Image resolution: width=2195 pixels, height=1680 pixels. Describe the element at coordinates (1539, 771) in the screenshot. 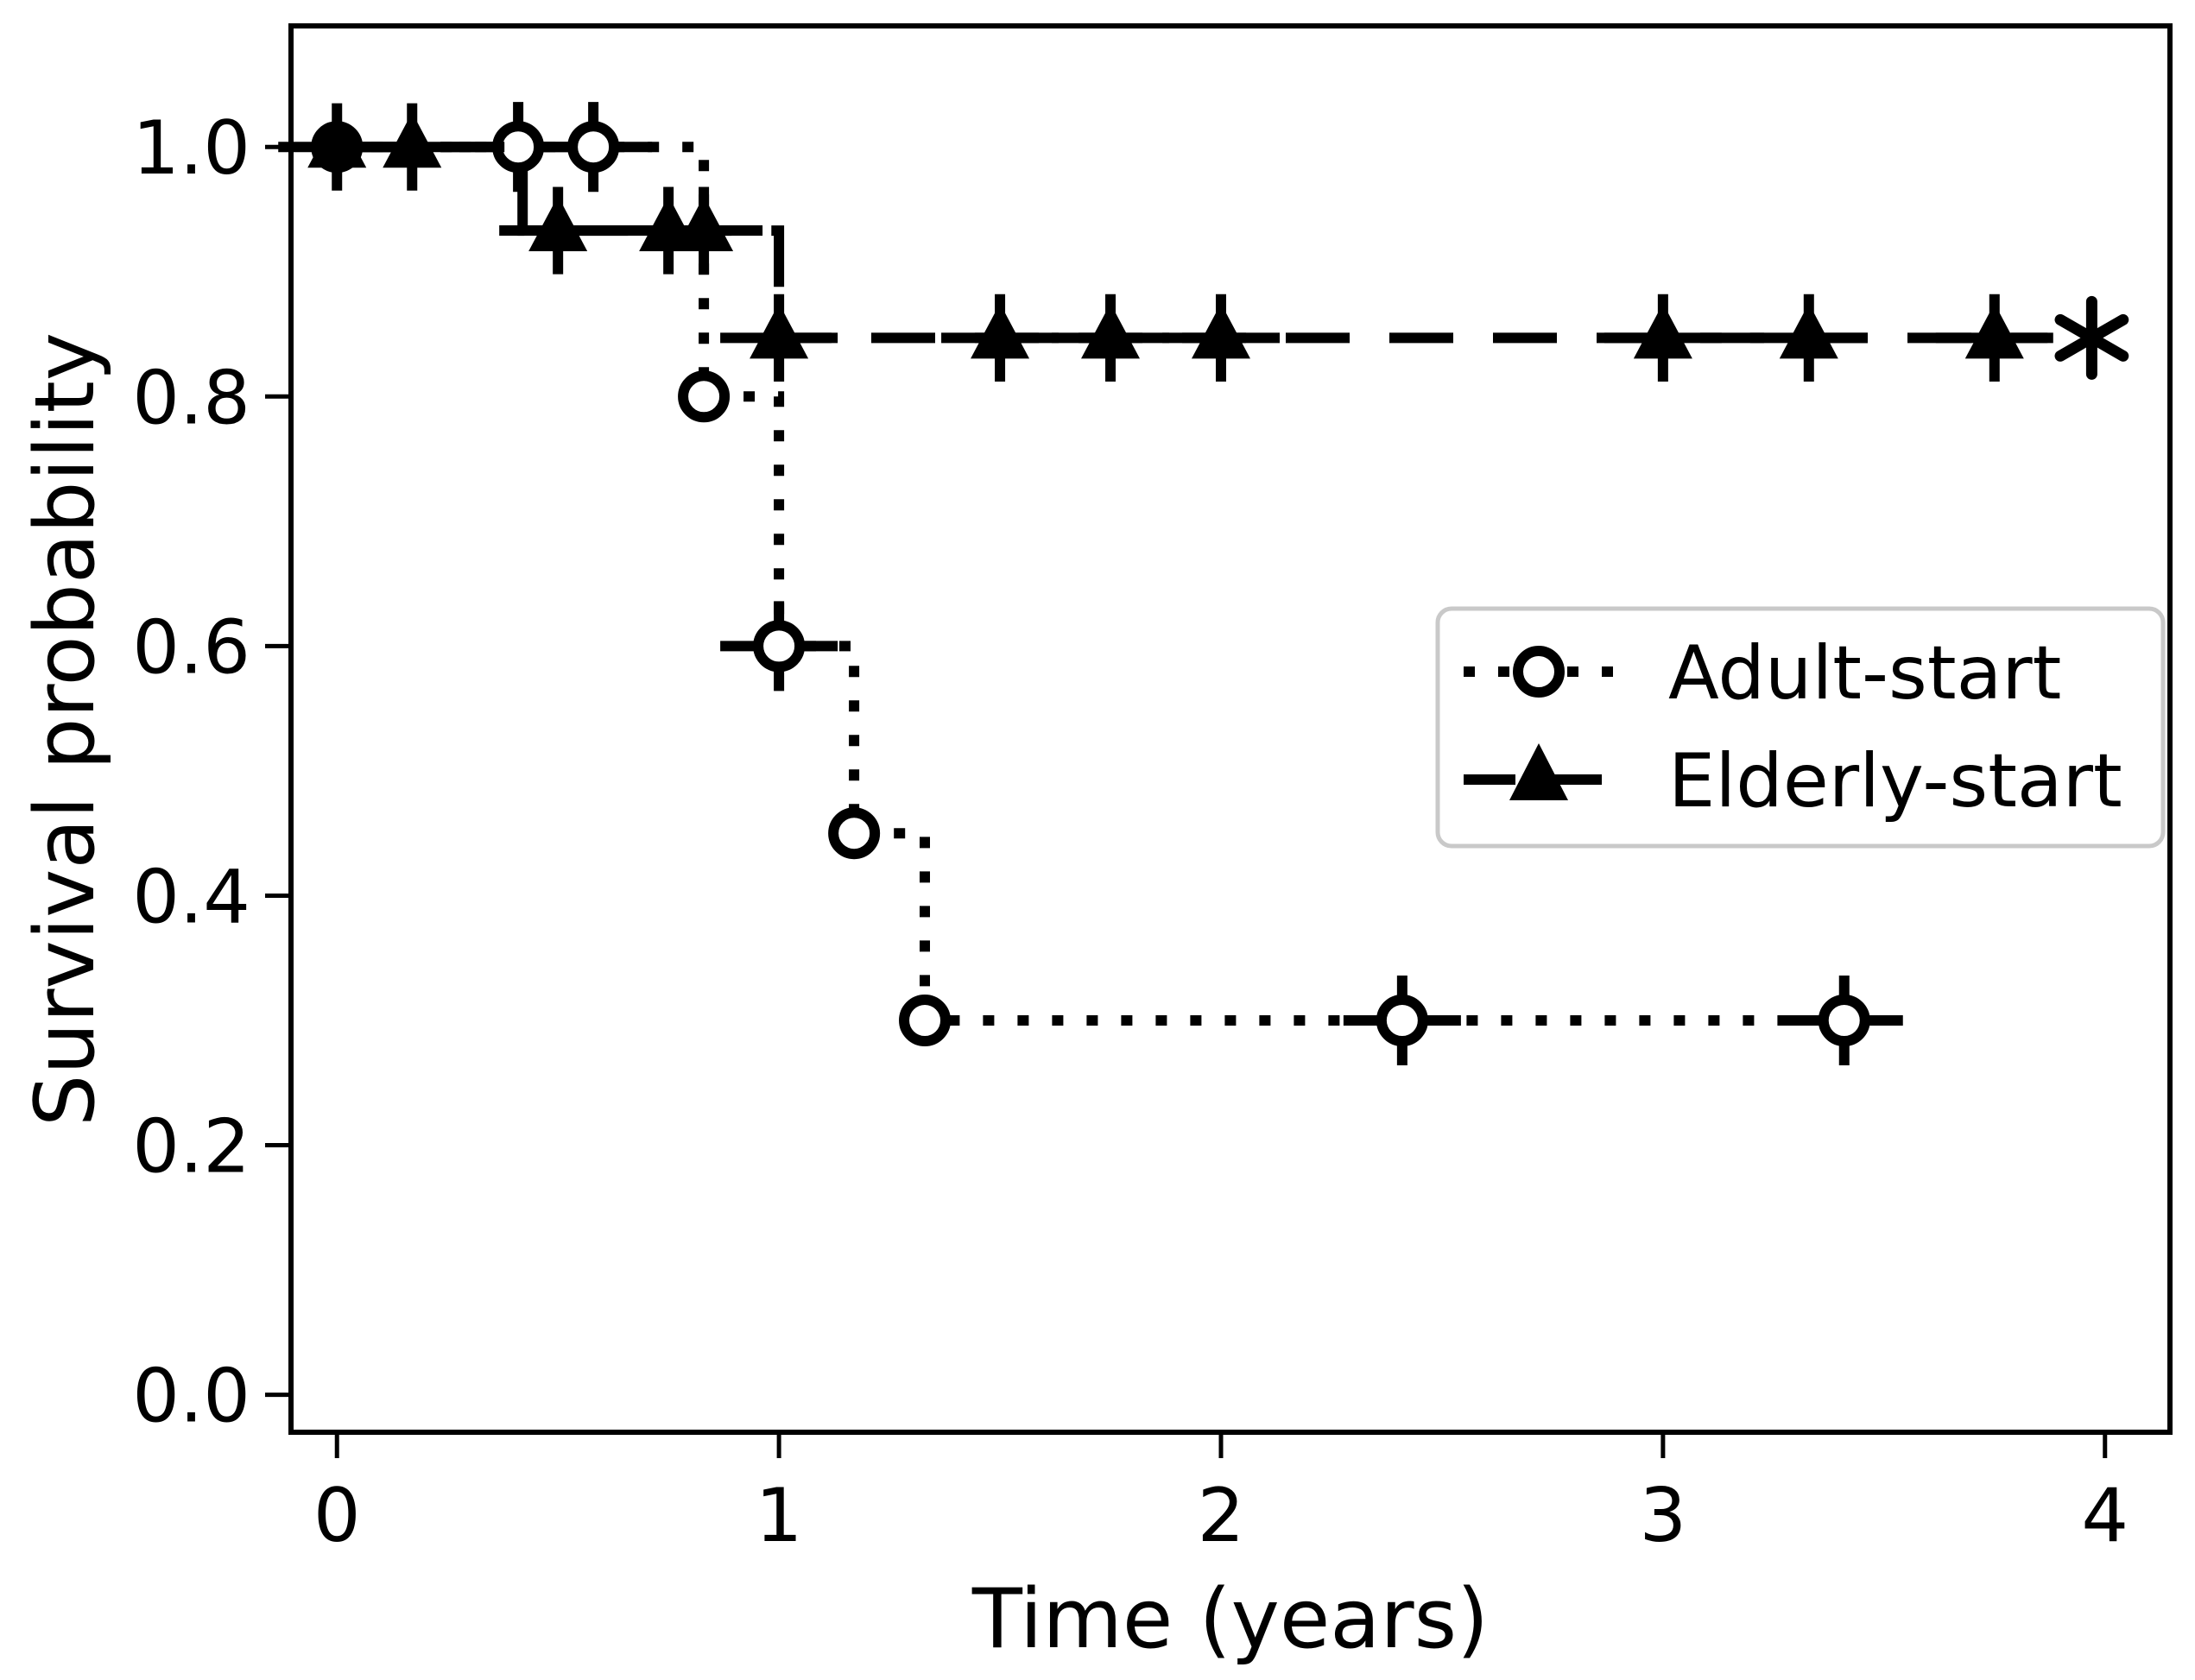

I see `filled-triangle-marker-icon` at that location.